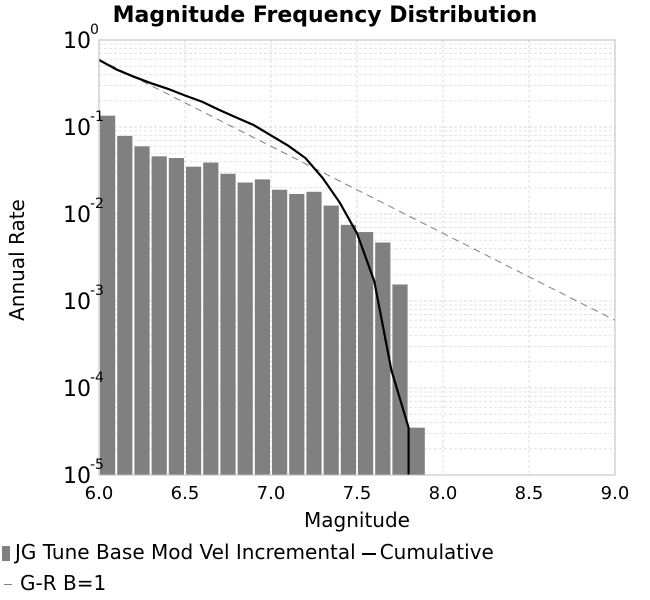 The width and height of the screenshot is (650, 600). I want to click on legend-label-cumulative: Cumulative, so click(436, 552).